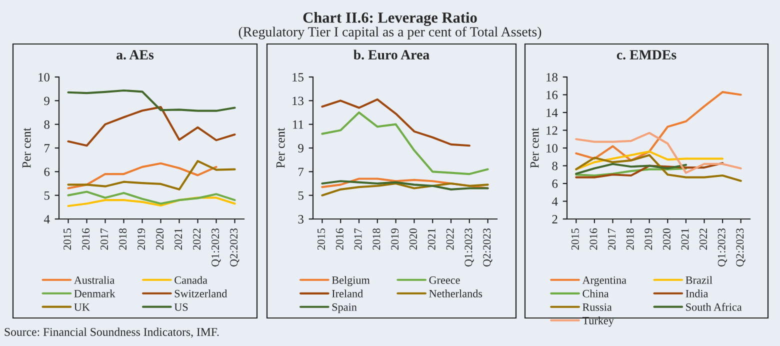 The width and height of the screenshot is (780, 346). I want to click on y-tick-label: 18, so click(552, 77).